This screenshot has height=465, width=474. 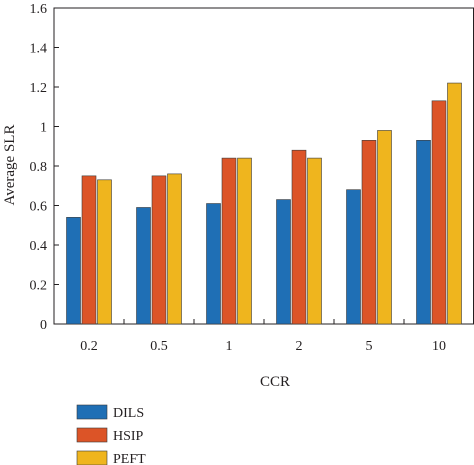 What do you see at coordinates (128, 413) in the screenshot?
I see `legend-label: DILS` at bounding box center [128, 413].